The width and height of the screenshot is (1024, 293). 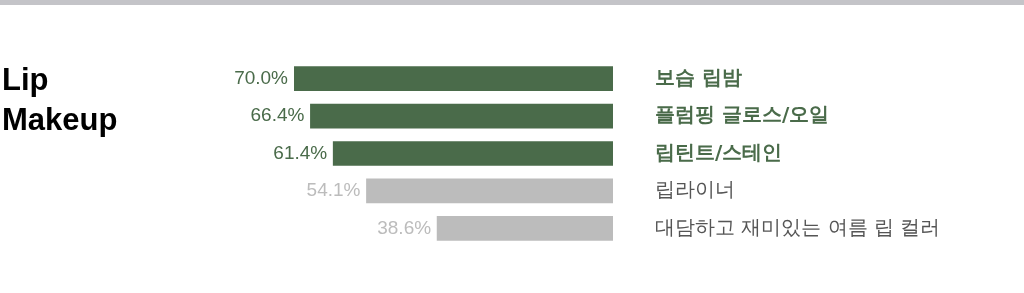 I want to click on y-tick-label: 플럼핑 글로스/오일, so click(x=742, y=114).